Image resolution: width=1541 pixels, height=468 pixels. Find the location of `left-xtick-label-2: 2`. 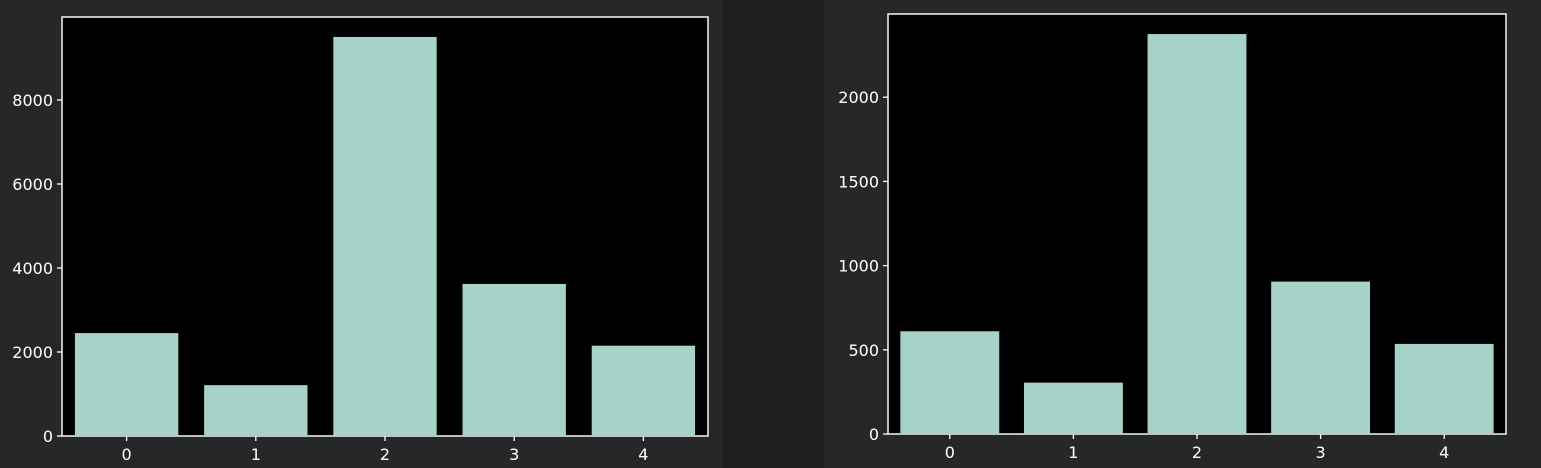

left-xtick-label-2: 2 is located at coordinates (385, 454).